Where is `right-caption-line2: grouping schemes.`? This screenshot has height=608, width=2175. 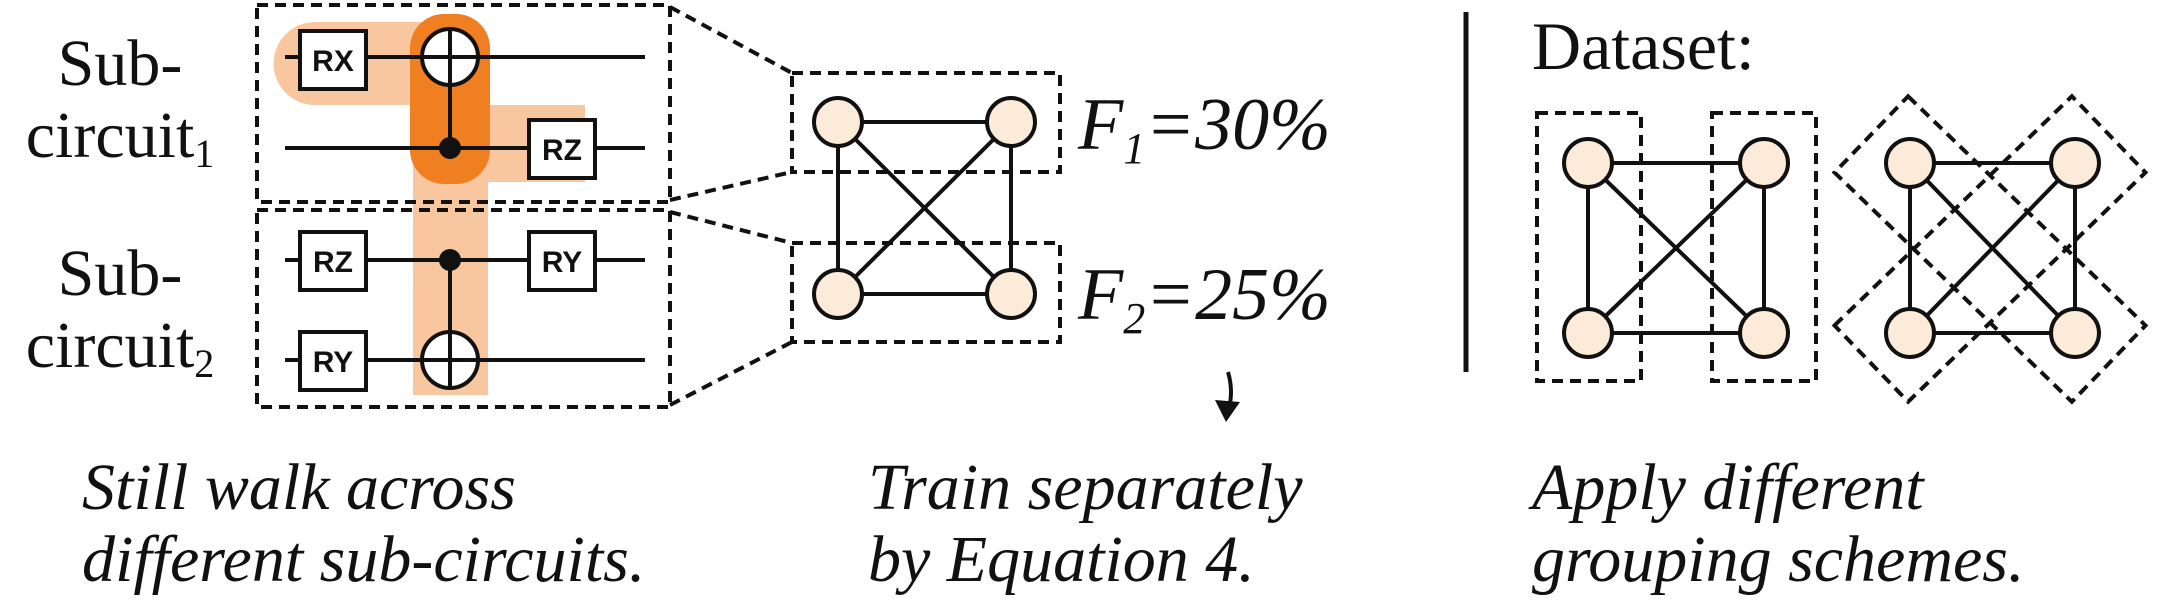
right-caption-line2: grouping schemes. is located at coordinates (1778, 559).